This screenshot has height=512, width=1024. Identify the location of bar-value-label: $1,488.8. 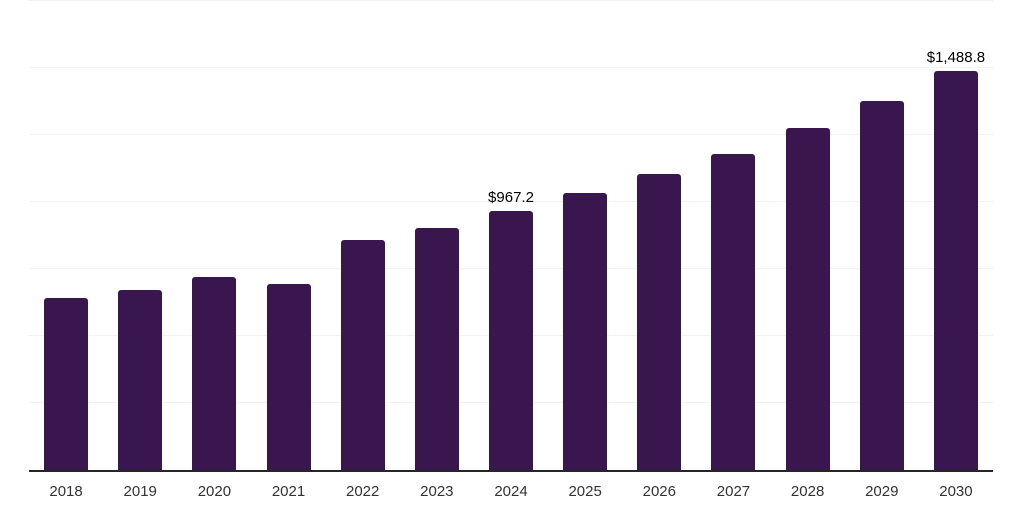
(956, 58).